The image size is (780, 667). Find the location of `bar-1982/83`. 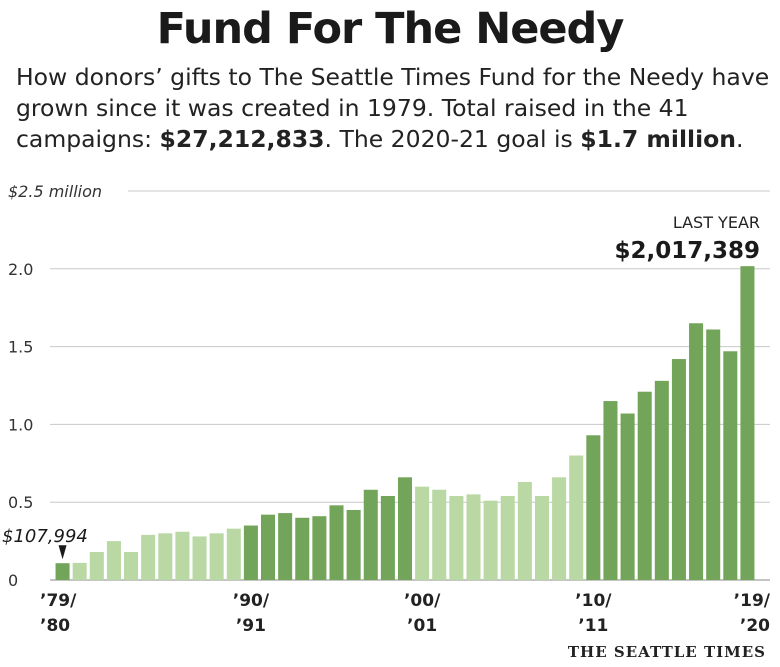

bar-1982/83 is located at coordinates (113, 560).